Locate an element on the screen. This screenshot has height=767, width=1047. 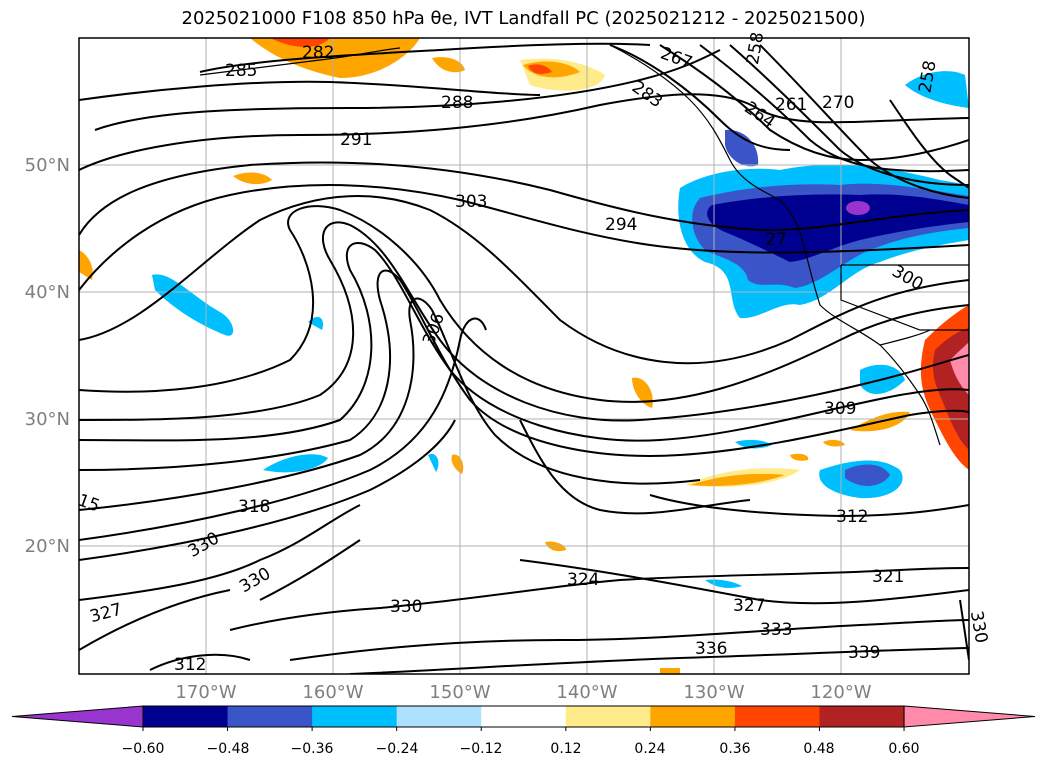
colorbar-frame is located at coordinates (523, 716).